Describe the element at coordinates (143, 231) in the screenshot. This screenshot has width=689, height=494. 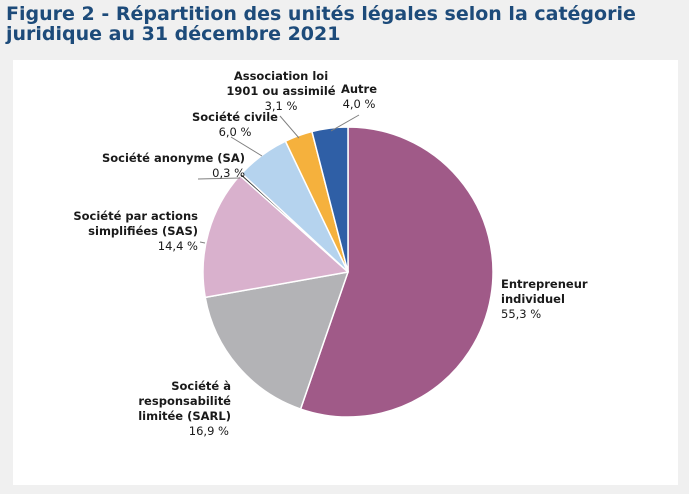
I see `slice-label-name: simplifiées (SAS)` at that location.